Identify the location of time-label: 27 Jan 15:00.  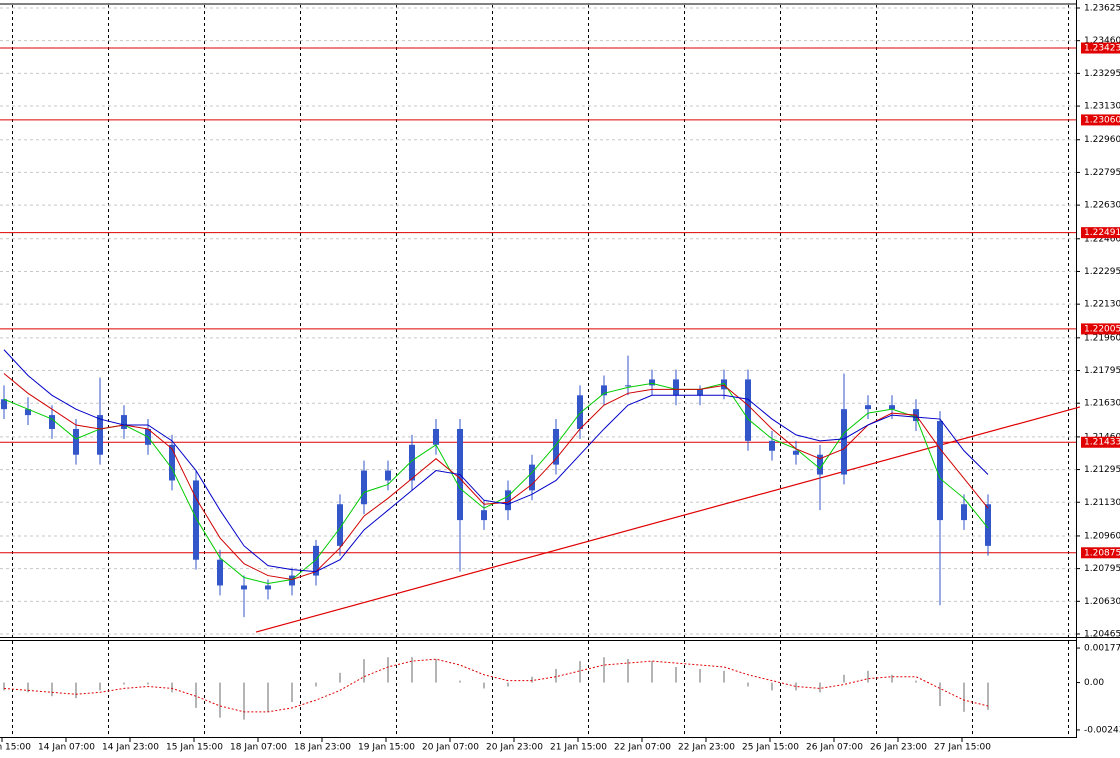
(962, 748).